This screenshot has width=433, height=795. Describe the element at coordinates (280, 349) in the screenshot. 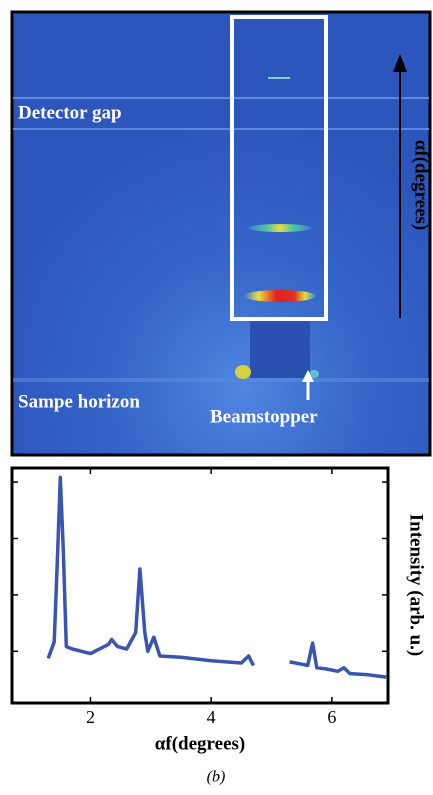

I see `beamstopper-shadow` at that location.